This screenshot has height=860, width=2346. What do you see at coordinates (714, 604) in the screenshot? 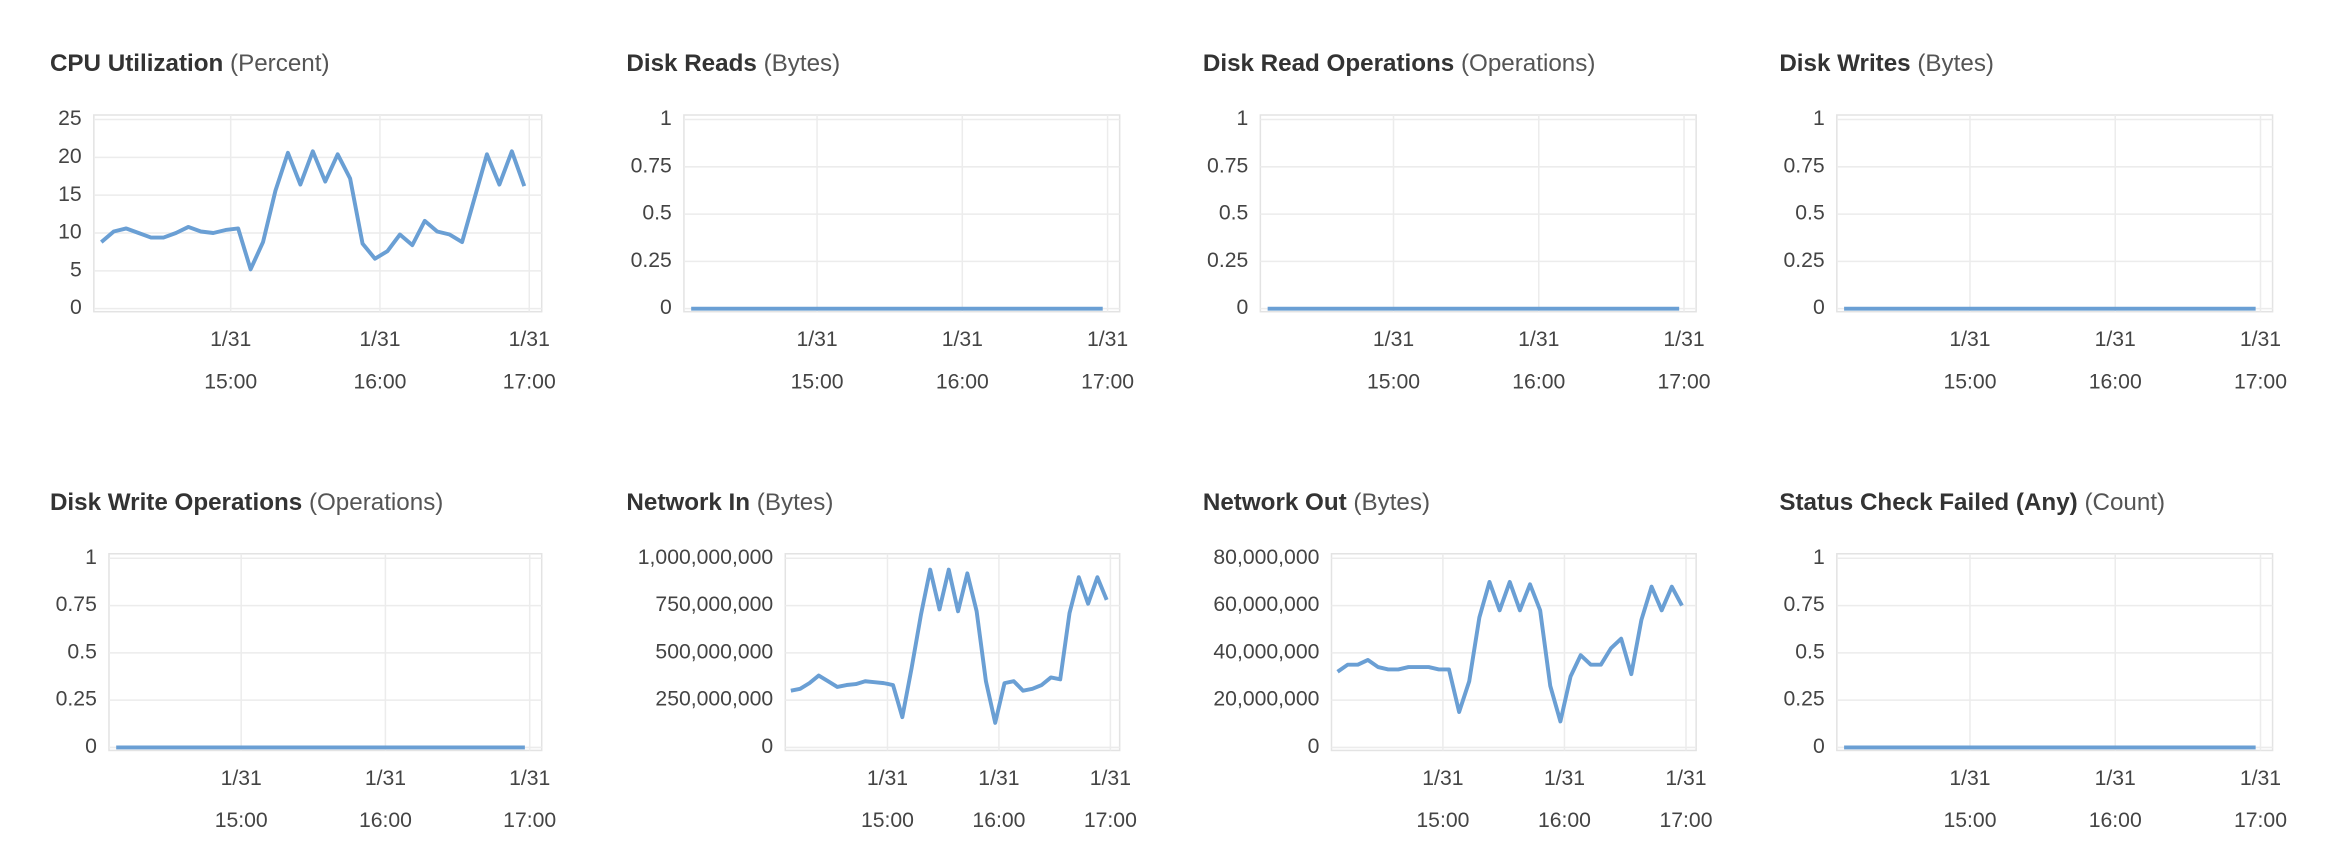
I see `y-tick-label: 750,000,000` at bounding box center [714, 604].